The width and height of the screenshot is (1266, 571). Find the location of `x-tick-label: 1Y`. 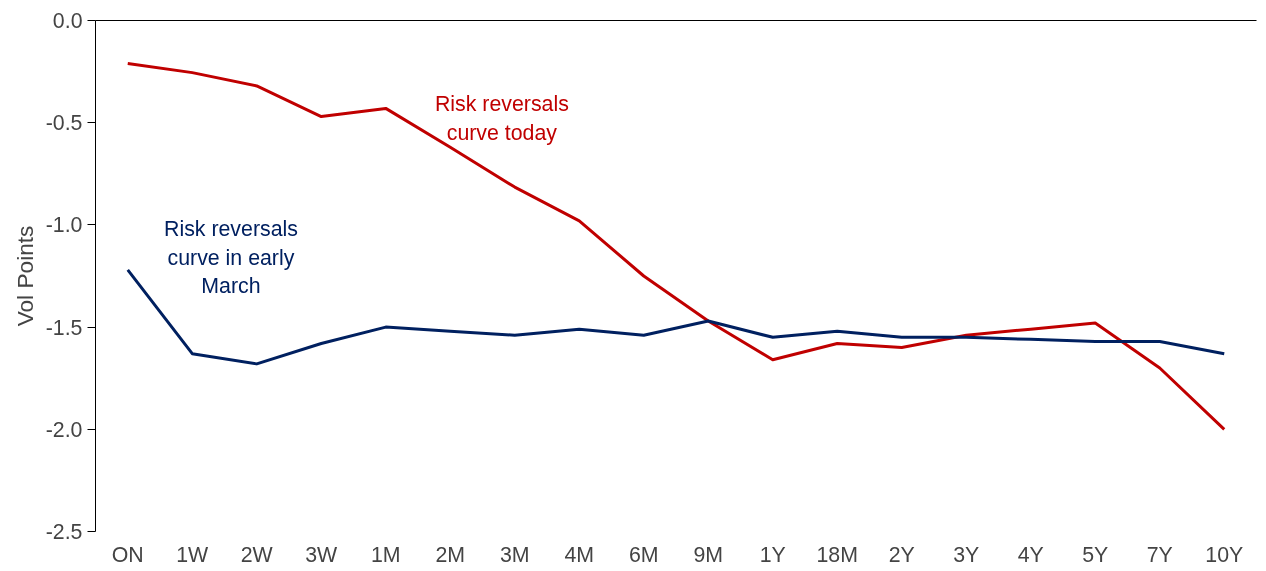

x-tick-label: 1Y is located at coordinates (772, 554).